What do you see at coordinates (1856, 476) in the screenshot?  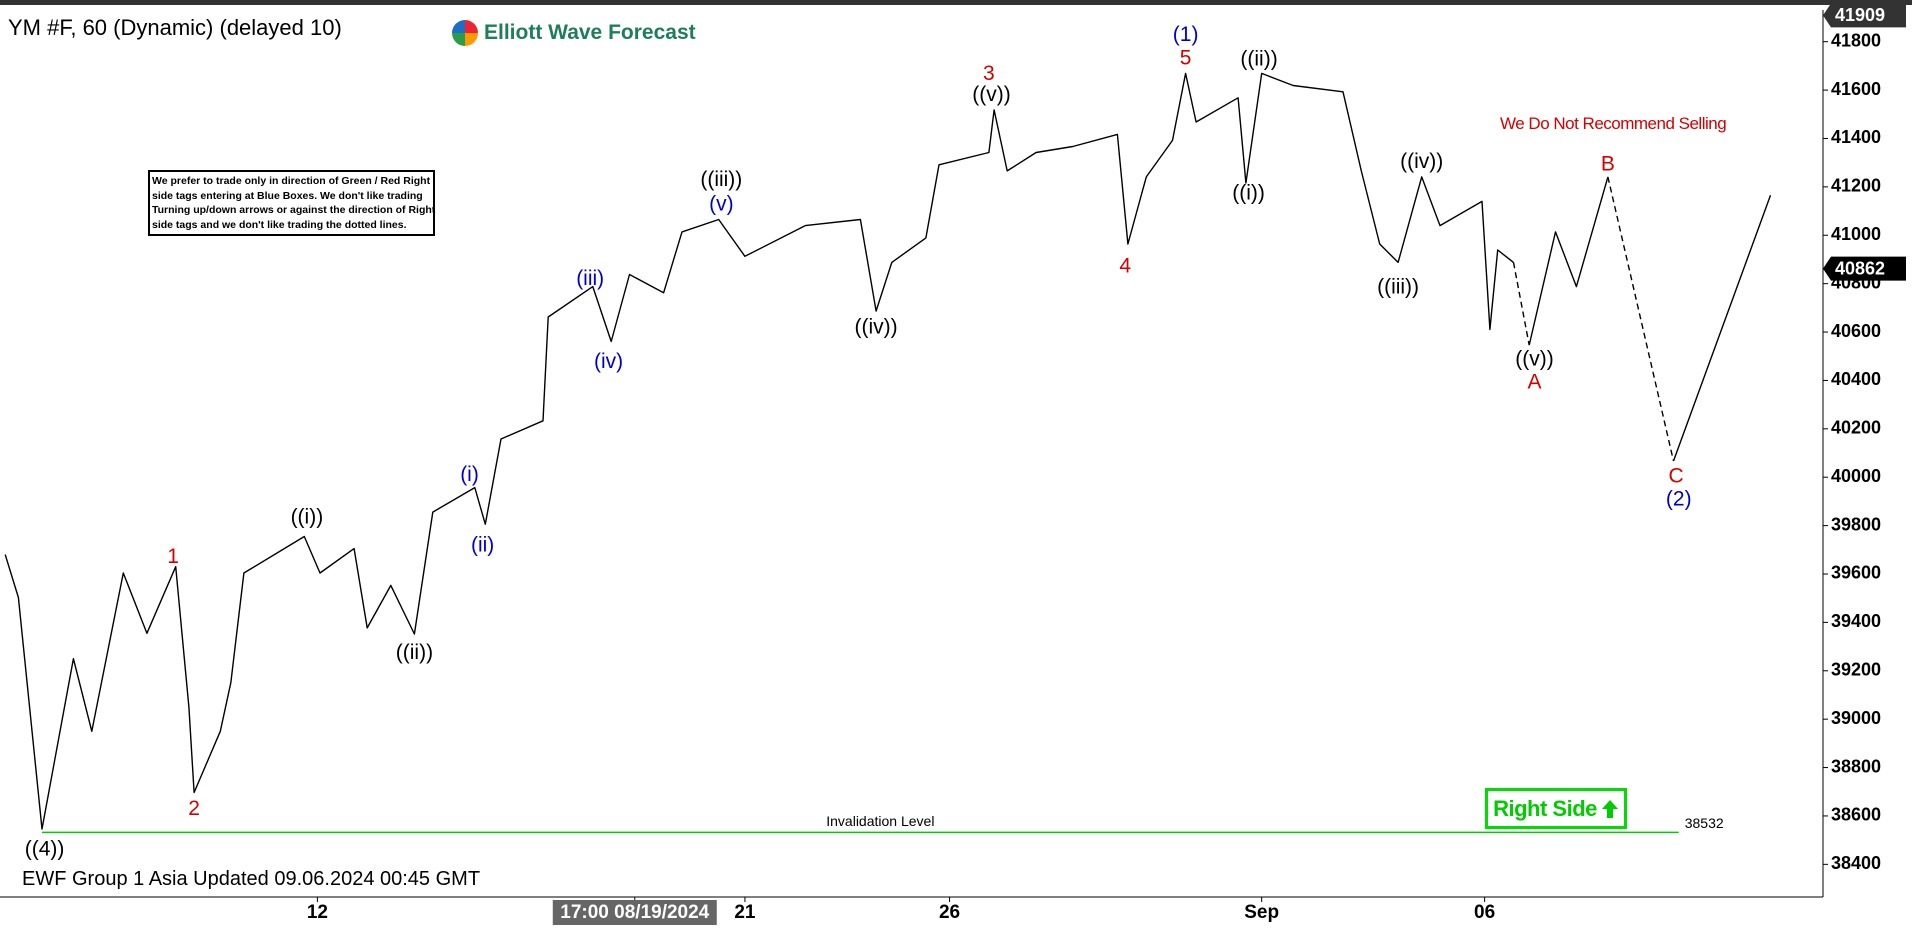 I see `y-tick-label: 40000` at bounding box center [1856, 476].